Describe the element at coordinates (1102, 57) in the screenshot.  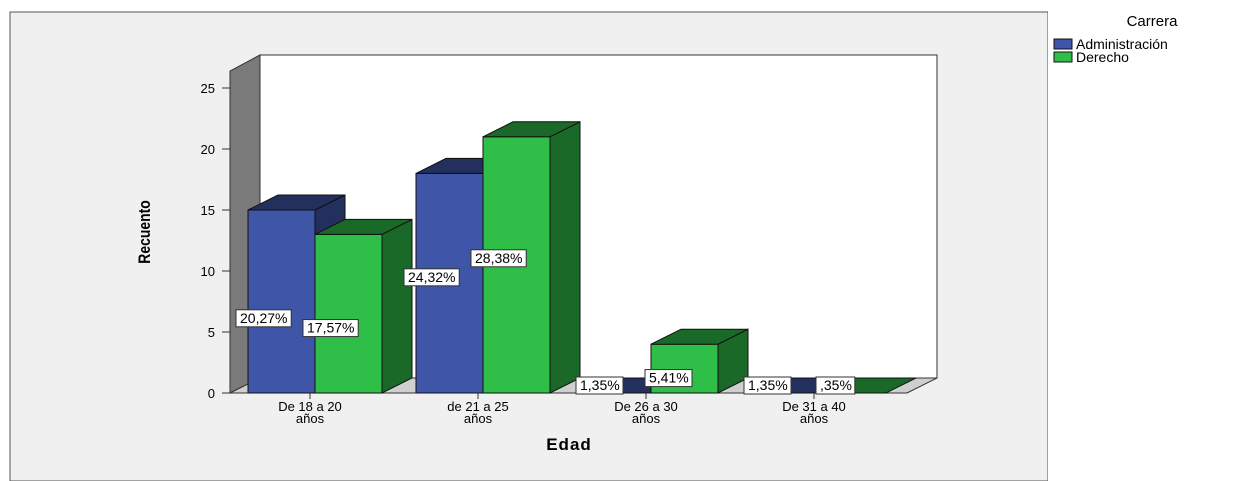
I see `legend-item: Derecho` at that location.